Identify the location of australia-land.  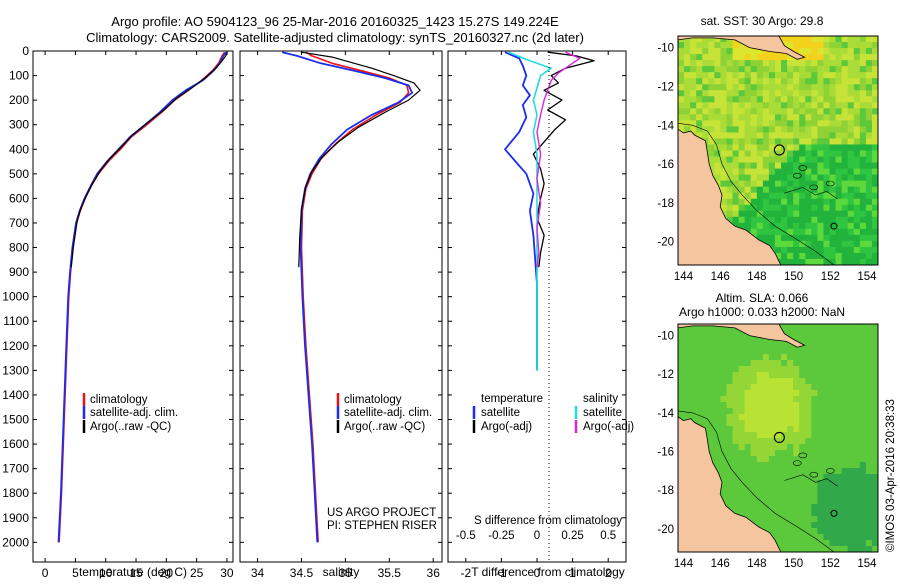
(730, 150).